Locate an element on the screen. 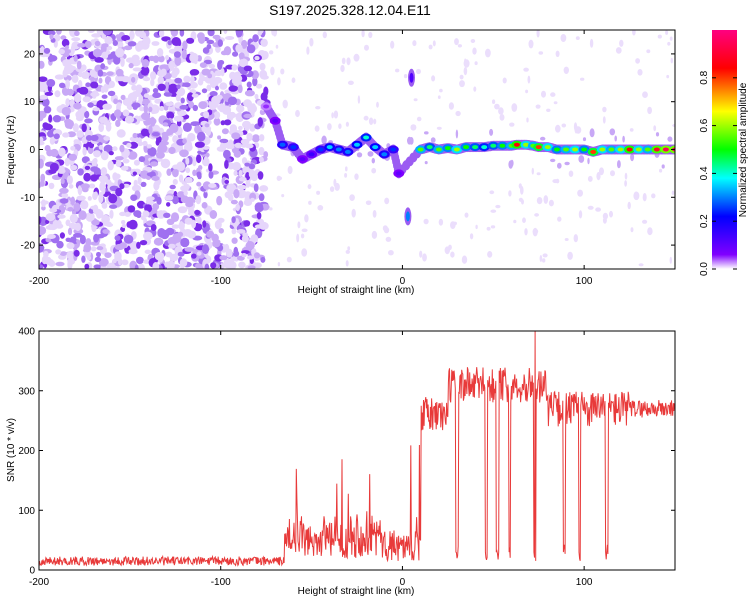 The width and height of the screenshot is (750, 600). colorbar-label: Normalized spectral amplitude is located at coordinates (743, 149).